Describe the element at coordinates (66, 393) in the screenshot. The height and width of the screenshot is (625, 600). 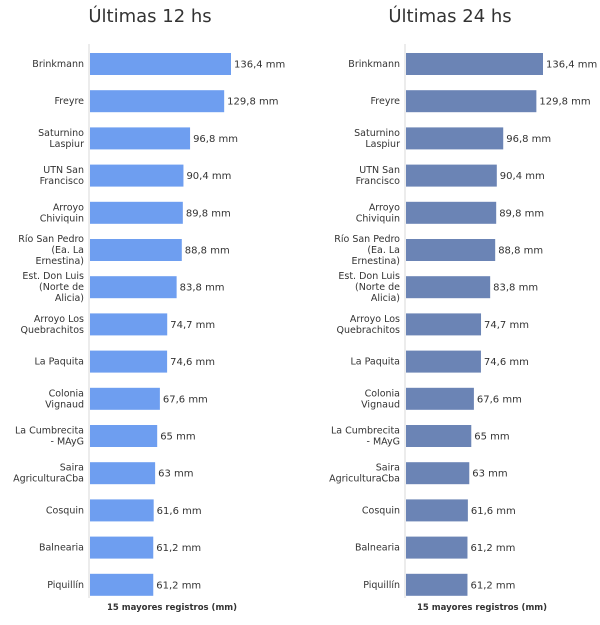
I see `category-label: Colonia` at that location.